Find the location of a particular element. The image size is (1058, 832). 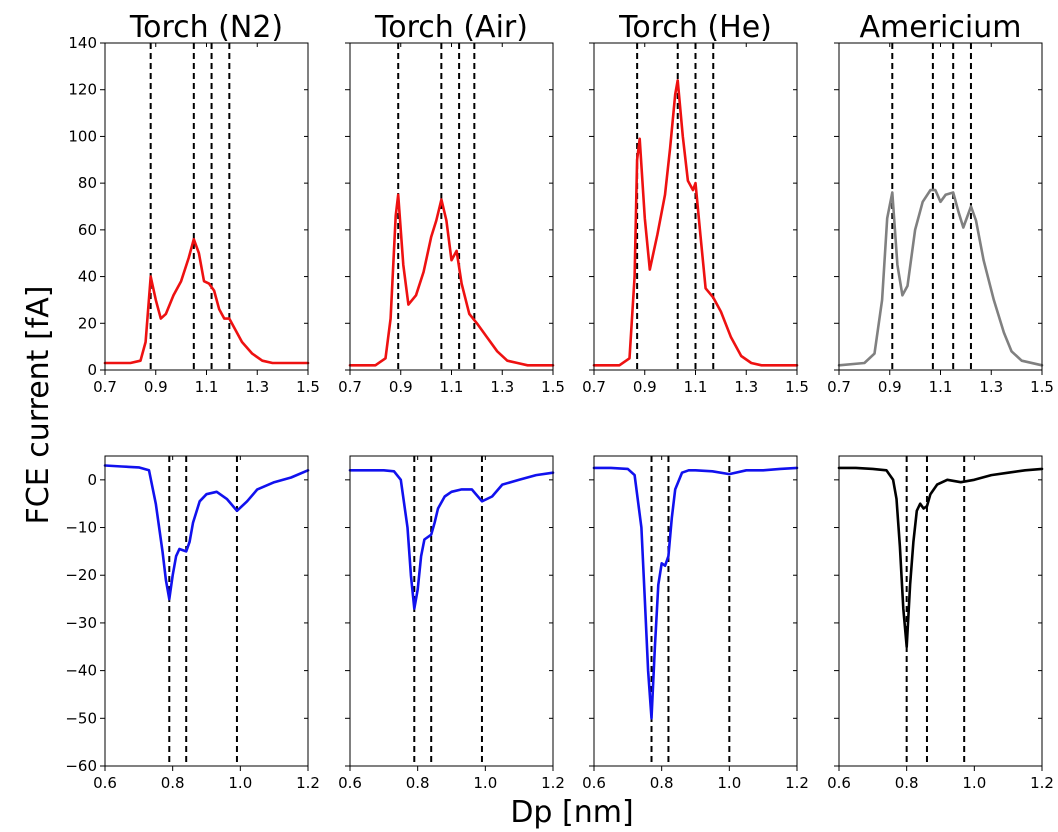

figure-xlabel: Dp [nm] is located at coordinates (571, 812).